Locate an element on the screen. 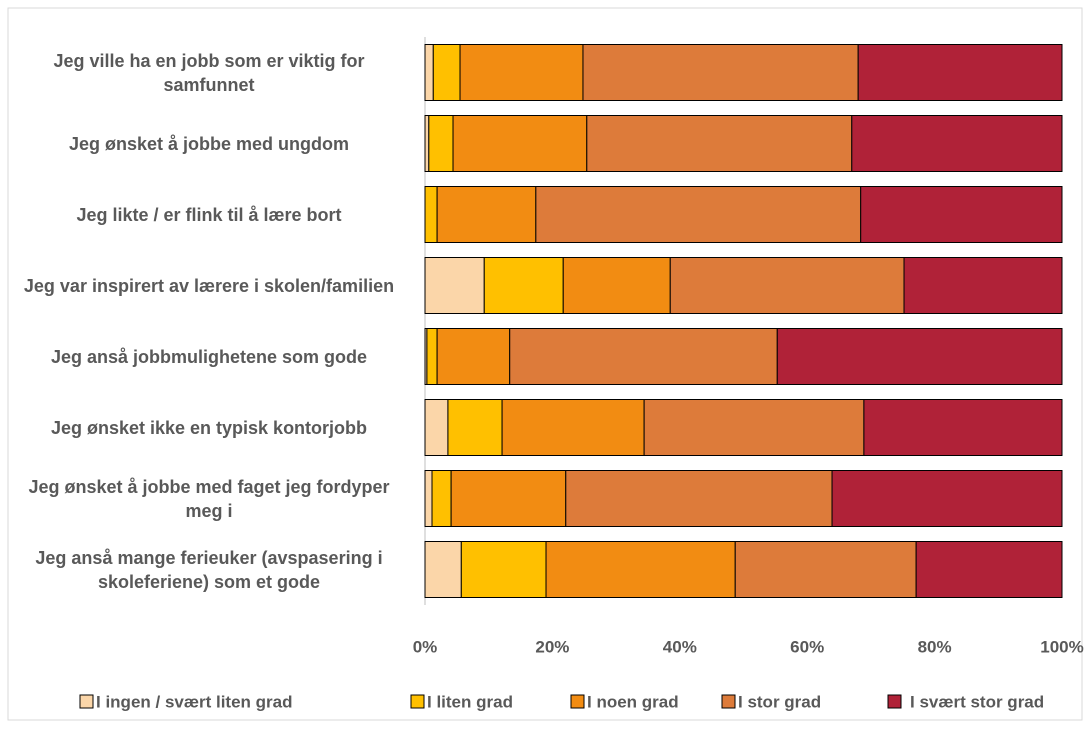 This screenshot has height=729, width=1092. legend-label: I ingen / svært liten grad is located at coordinates (194, 701).